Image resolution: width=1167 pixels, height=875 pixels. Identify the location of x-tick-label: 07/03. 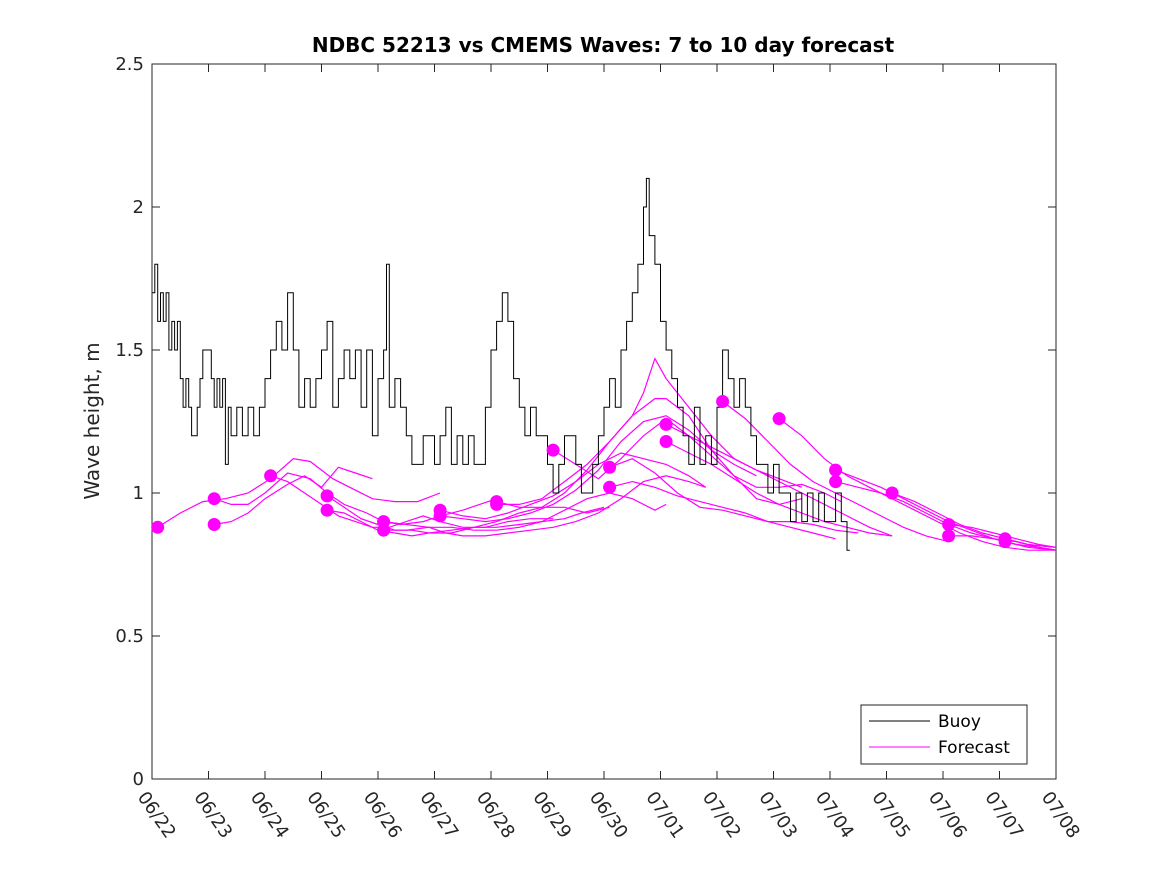
(777, 815).